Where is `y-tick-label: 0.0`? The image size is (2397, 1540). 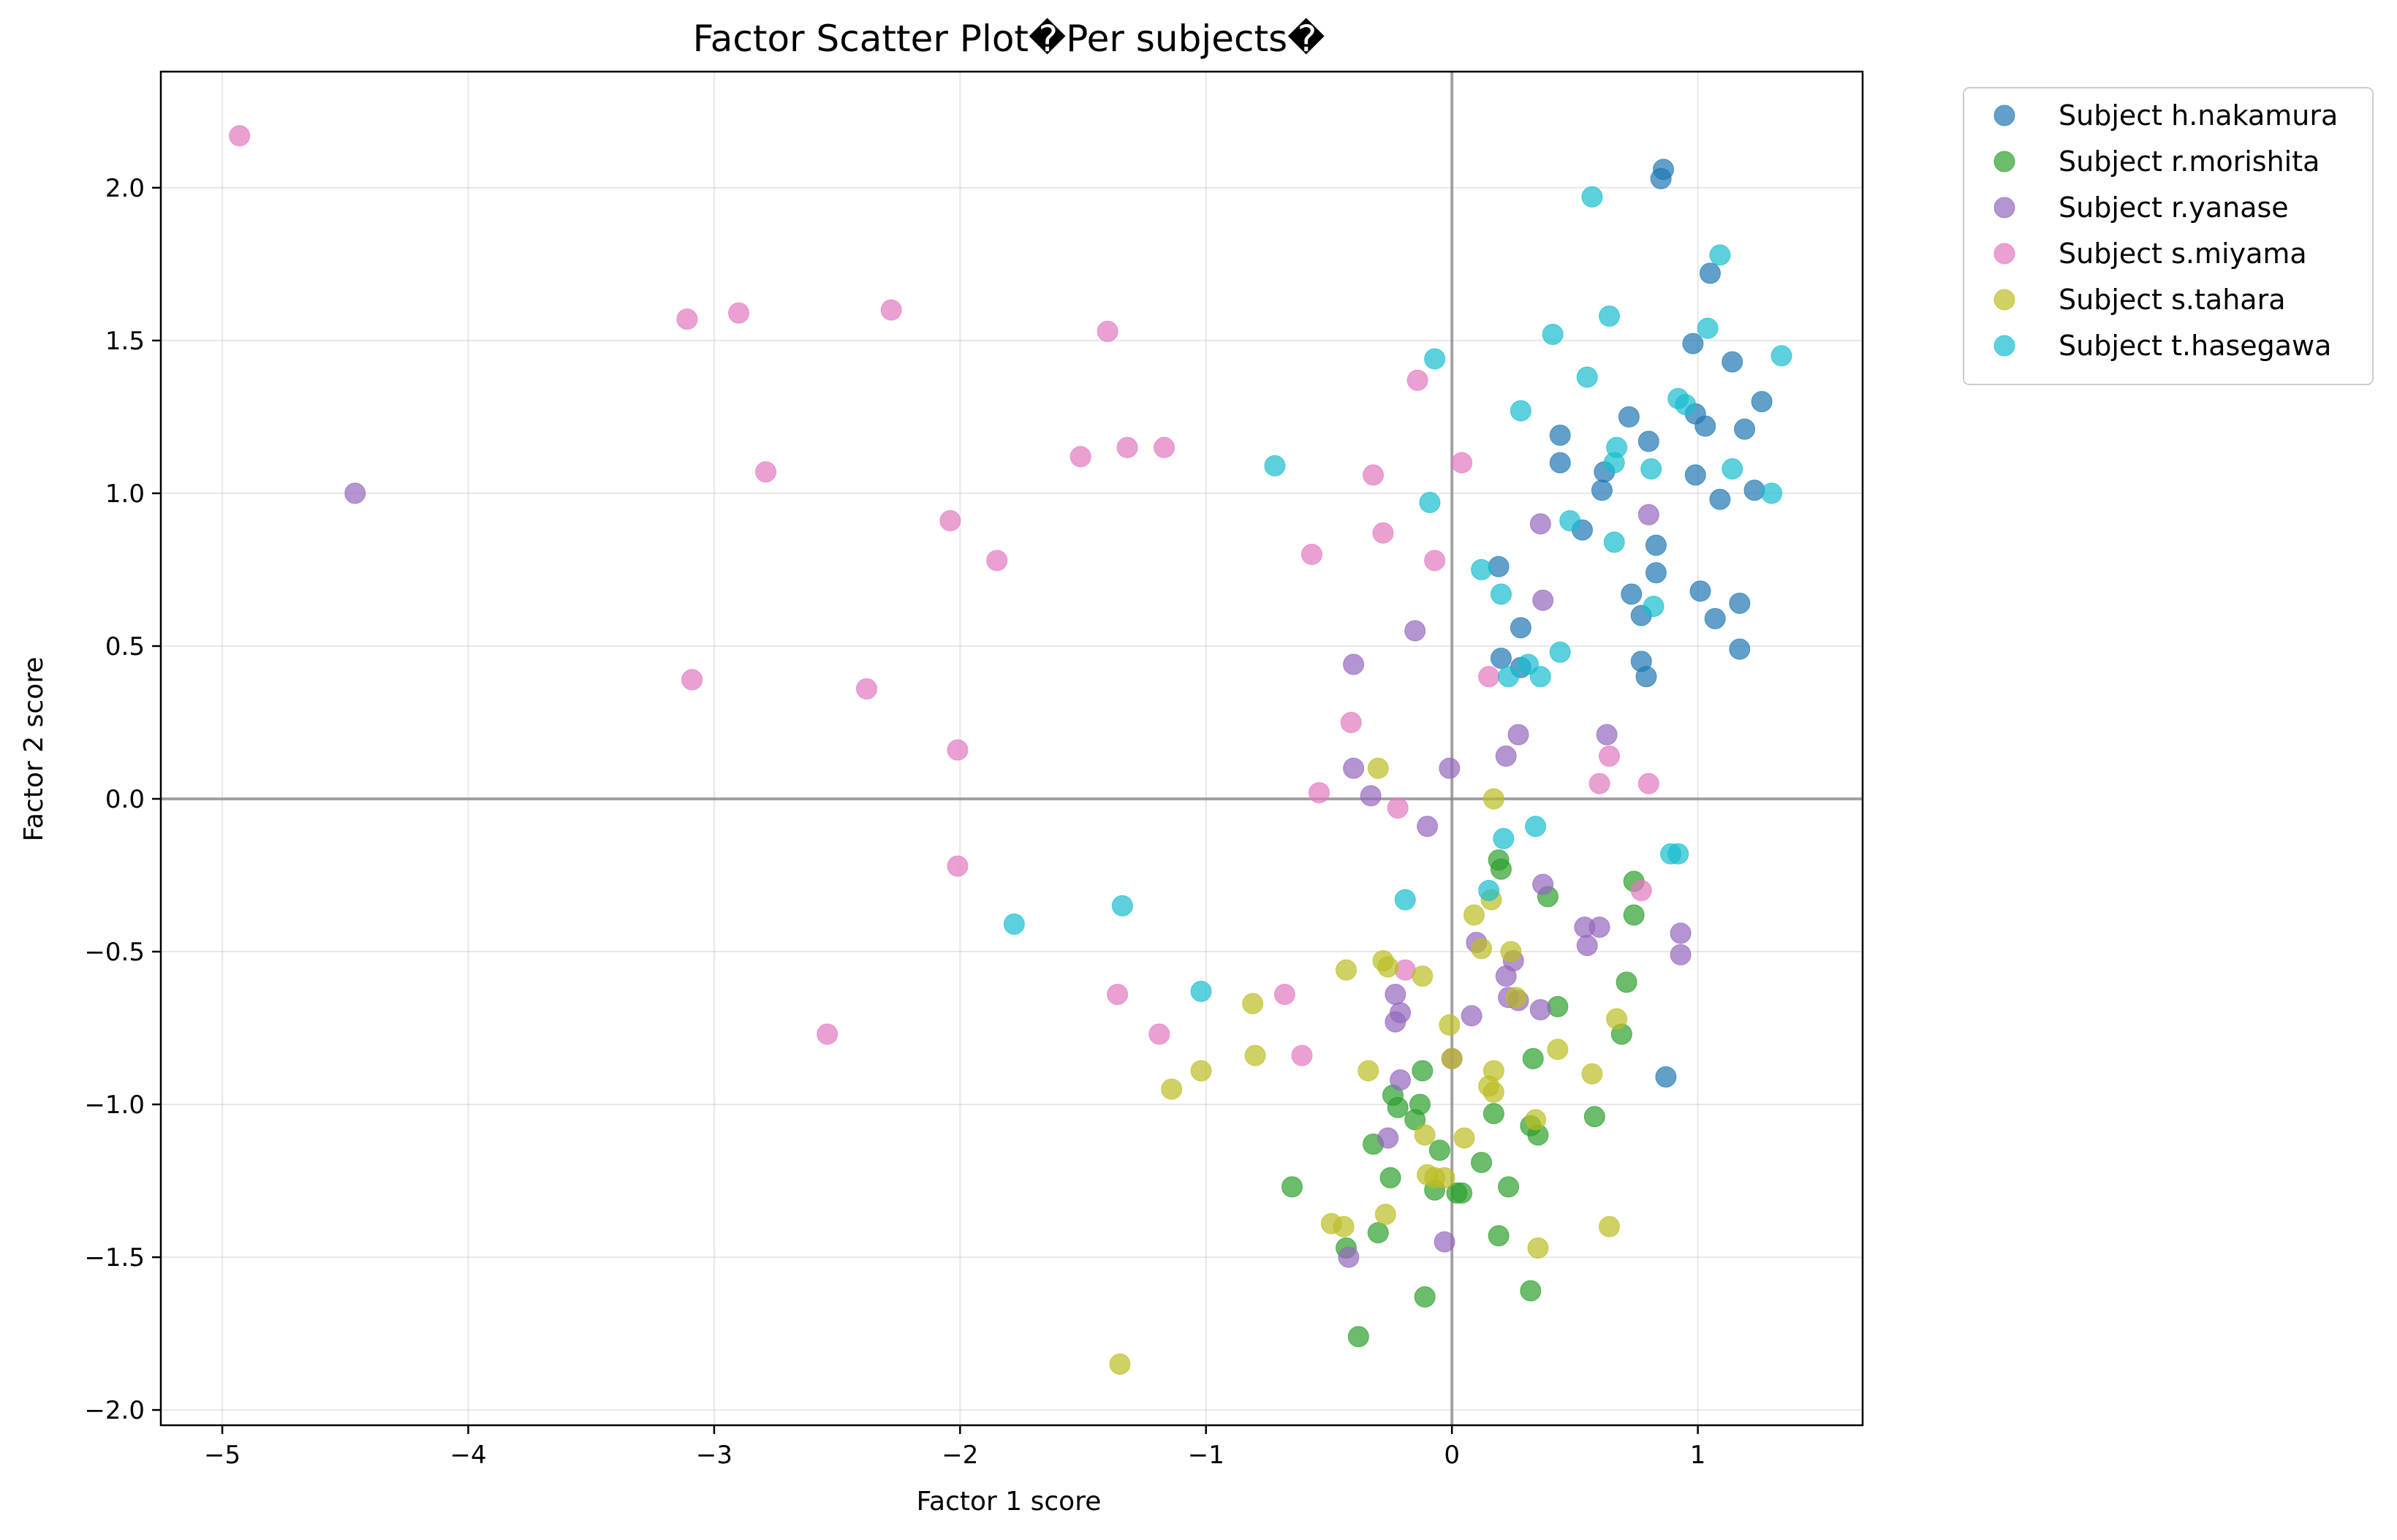
y-tick-label: 0.0 is located at coordinates (125, 799).